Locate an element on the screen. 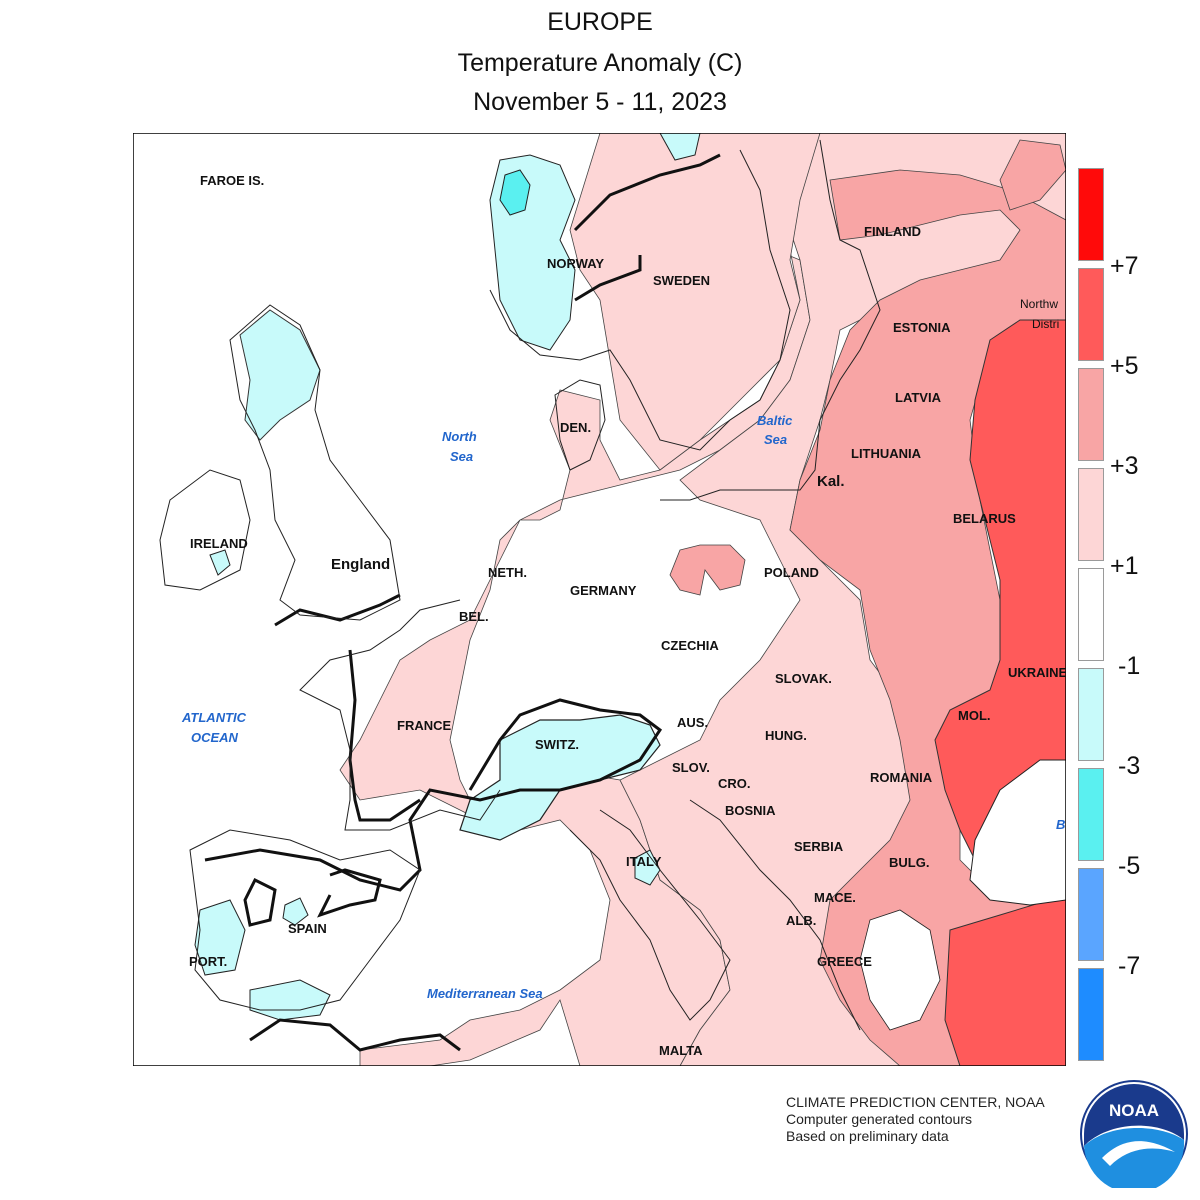 The image size is (1200, 1200). legend-label-plus3: +3 is located at coordinates (1124, 466).